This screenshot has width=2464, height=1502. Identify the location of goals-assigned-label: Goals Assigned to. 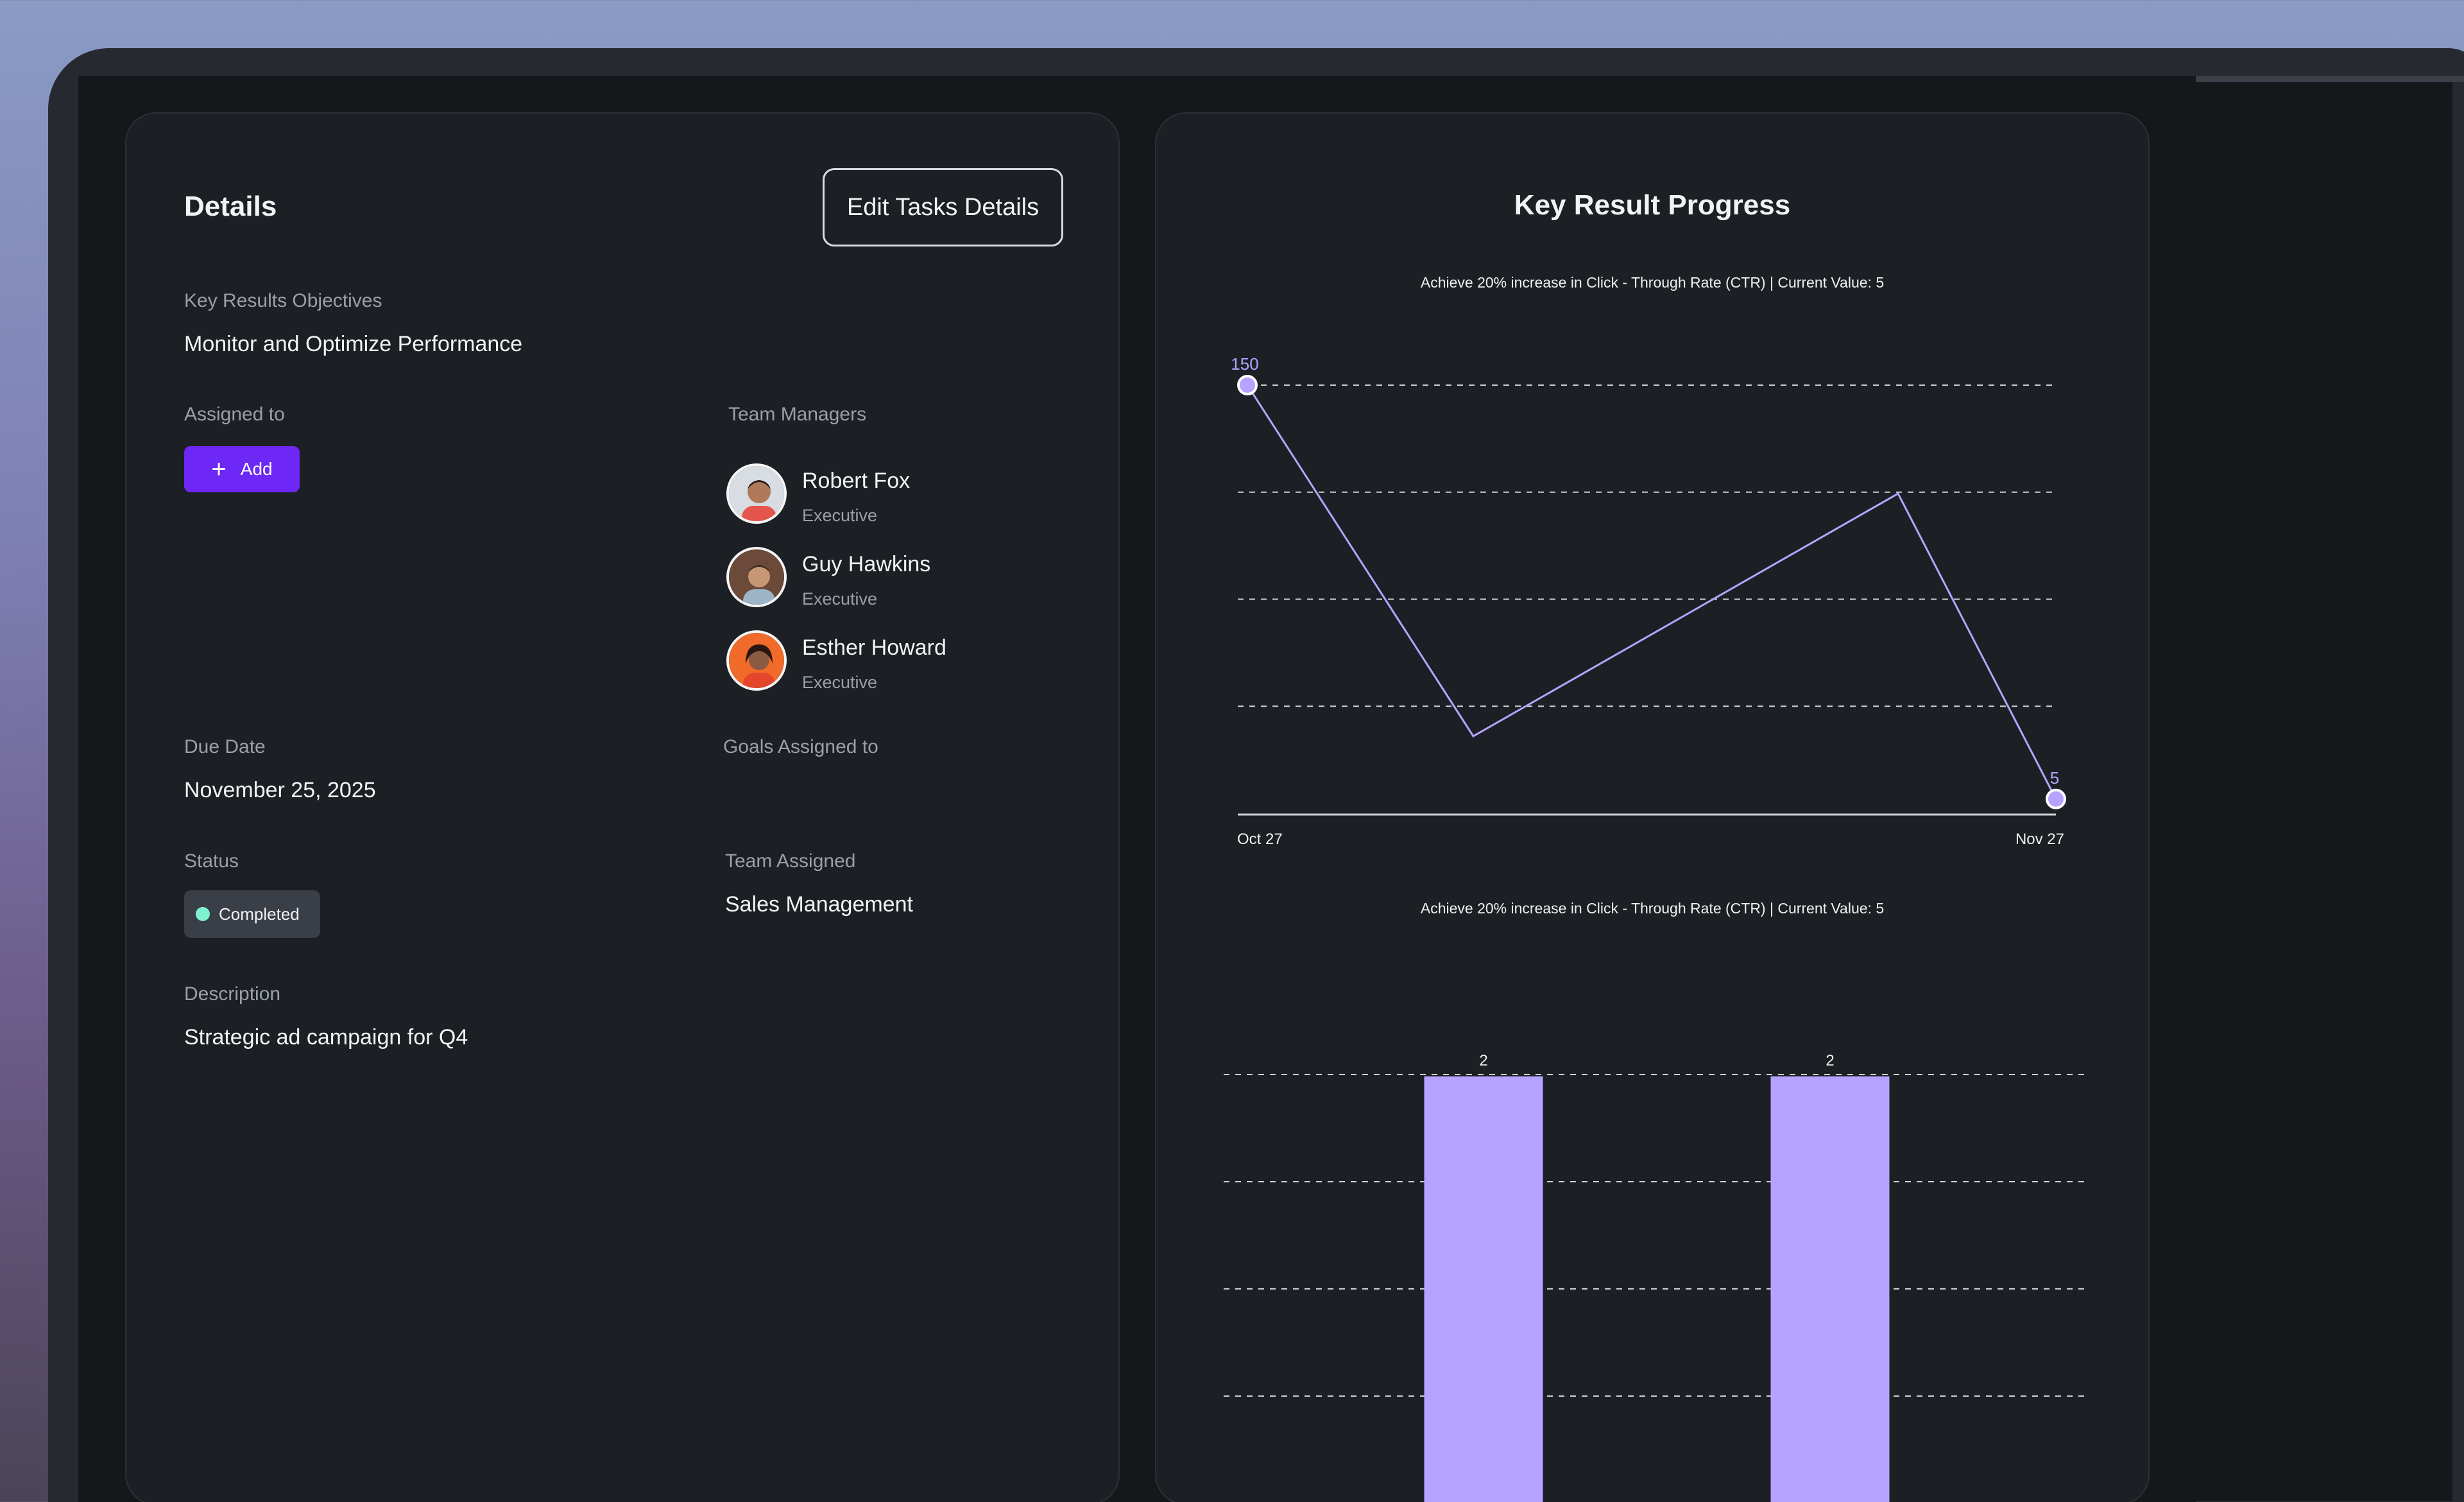
(801, 746).